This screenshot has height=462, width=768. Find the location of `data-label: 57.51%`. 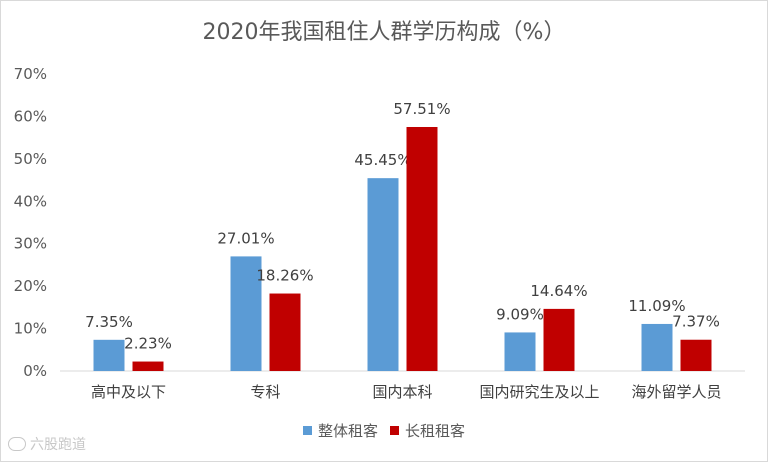

data-label: 57.51% is located at coordinates (421, 109).